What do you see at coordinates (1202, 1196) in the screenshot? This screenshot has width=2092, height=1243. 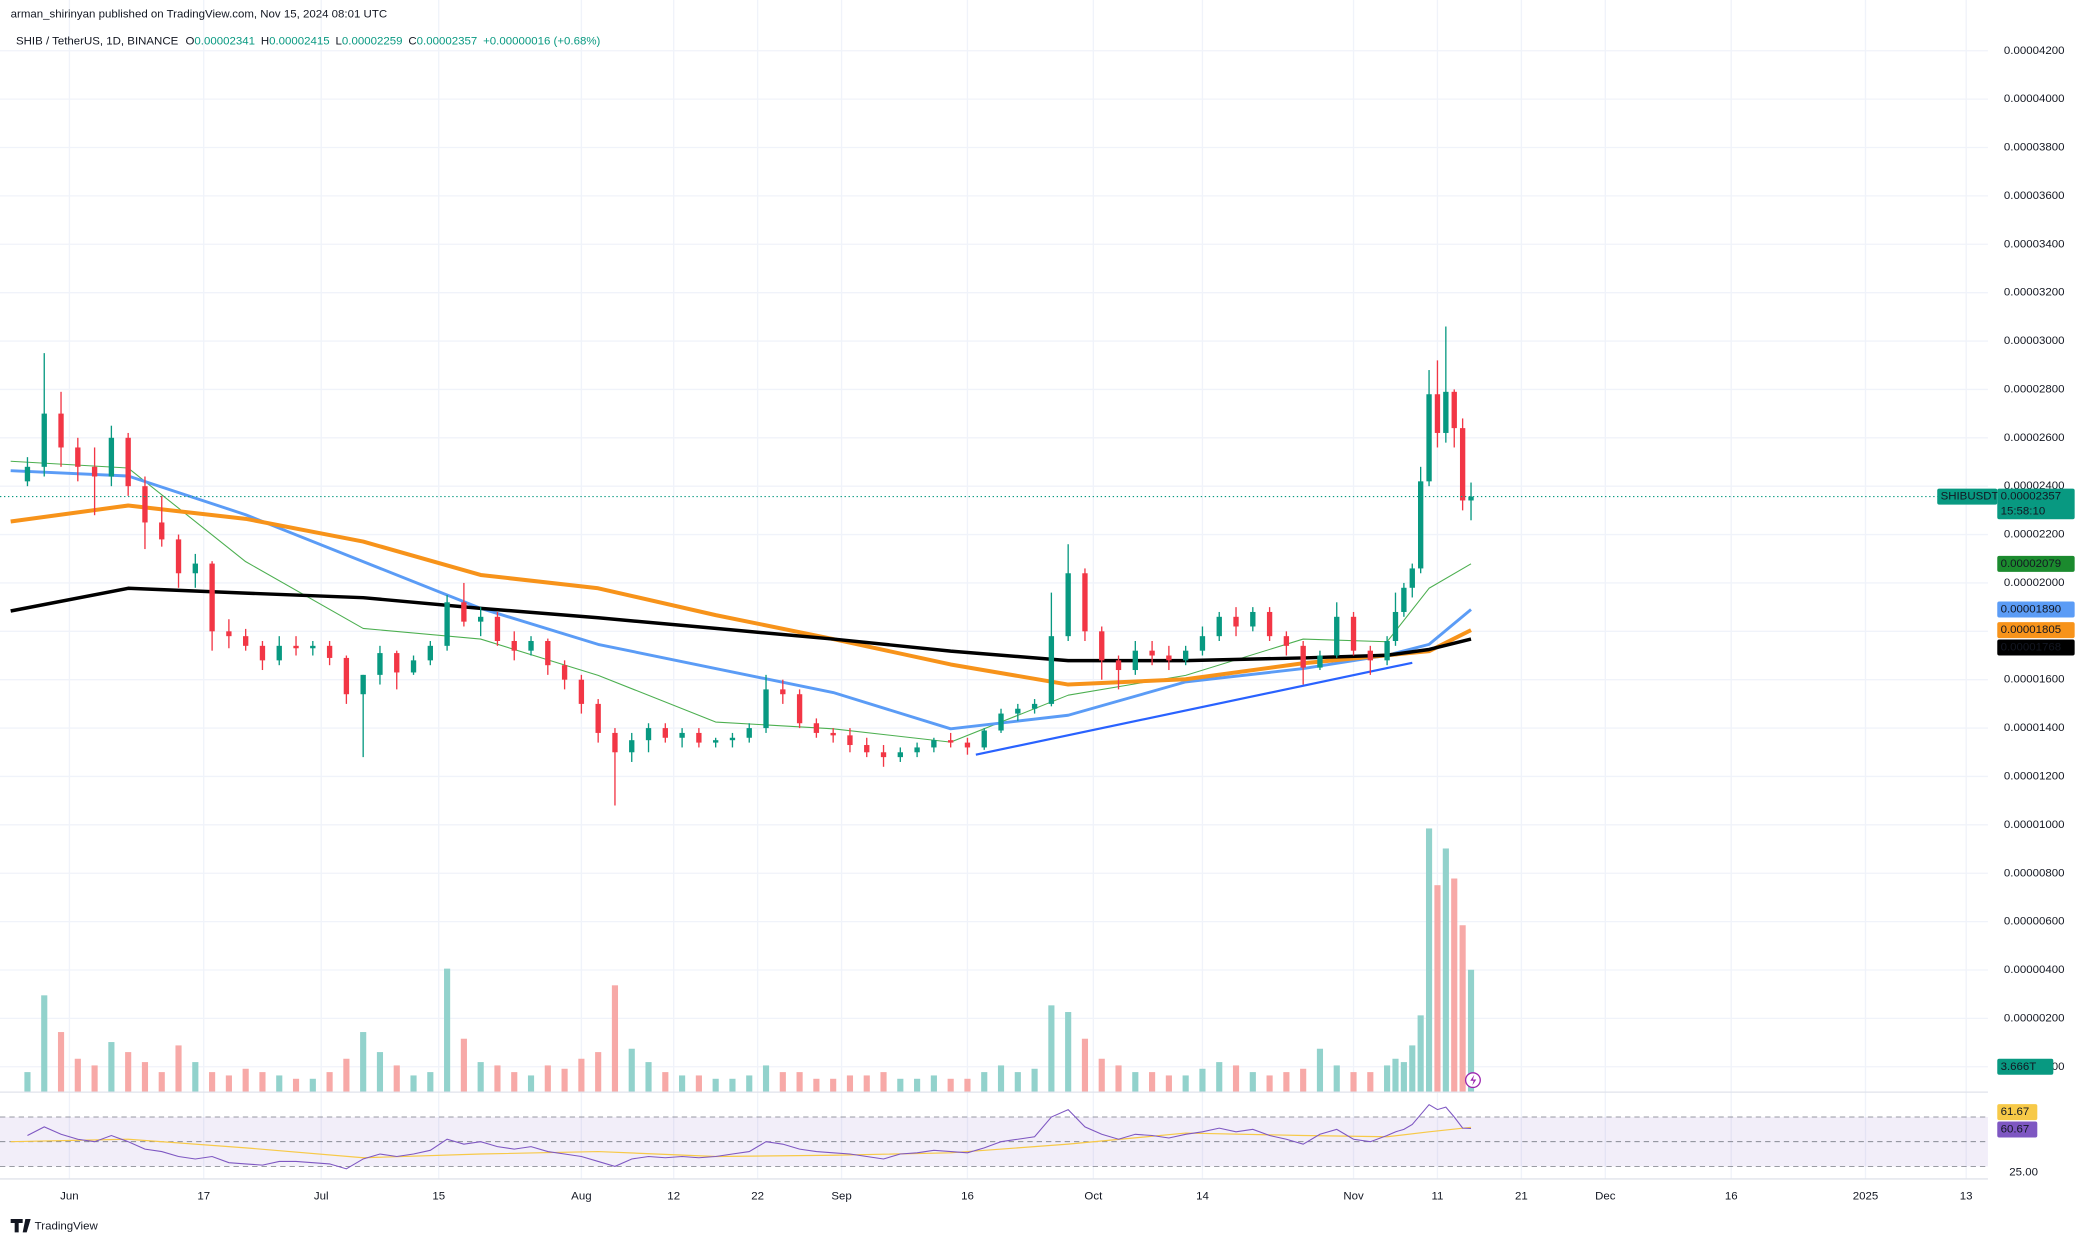 I see `x-tick-label: 14` at bounding box center [1202, 1196].